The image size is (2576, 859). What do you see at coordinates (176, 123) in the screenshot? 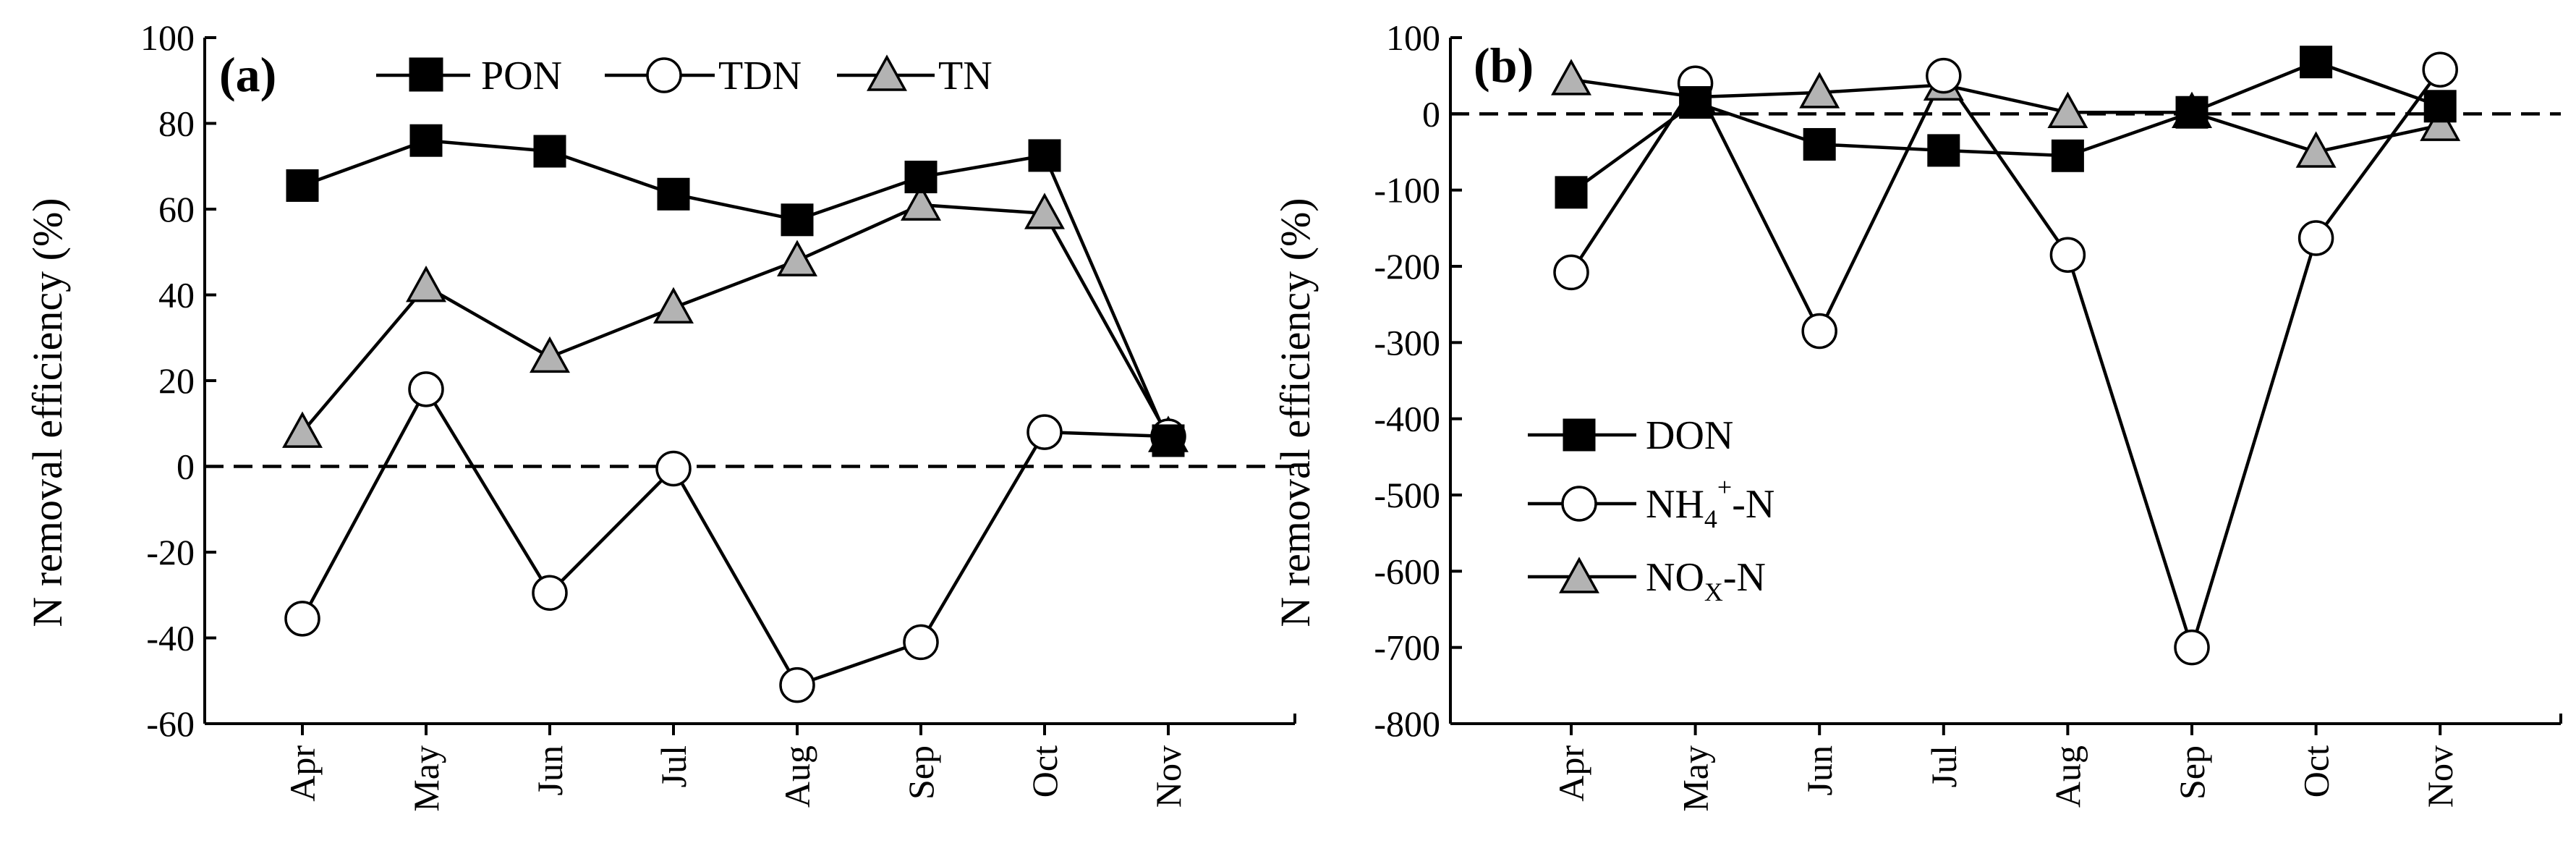
I see `y-tick-label: 80` at bounding box center [176, 123].